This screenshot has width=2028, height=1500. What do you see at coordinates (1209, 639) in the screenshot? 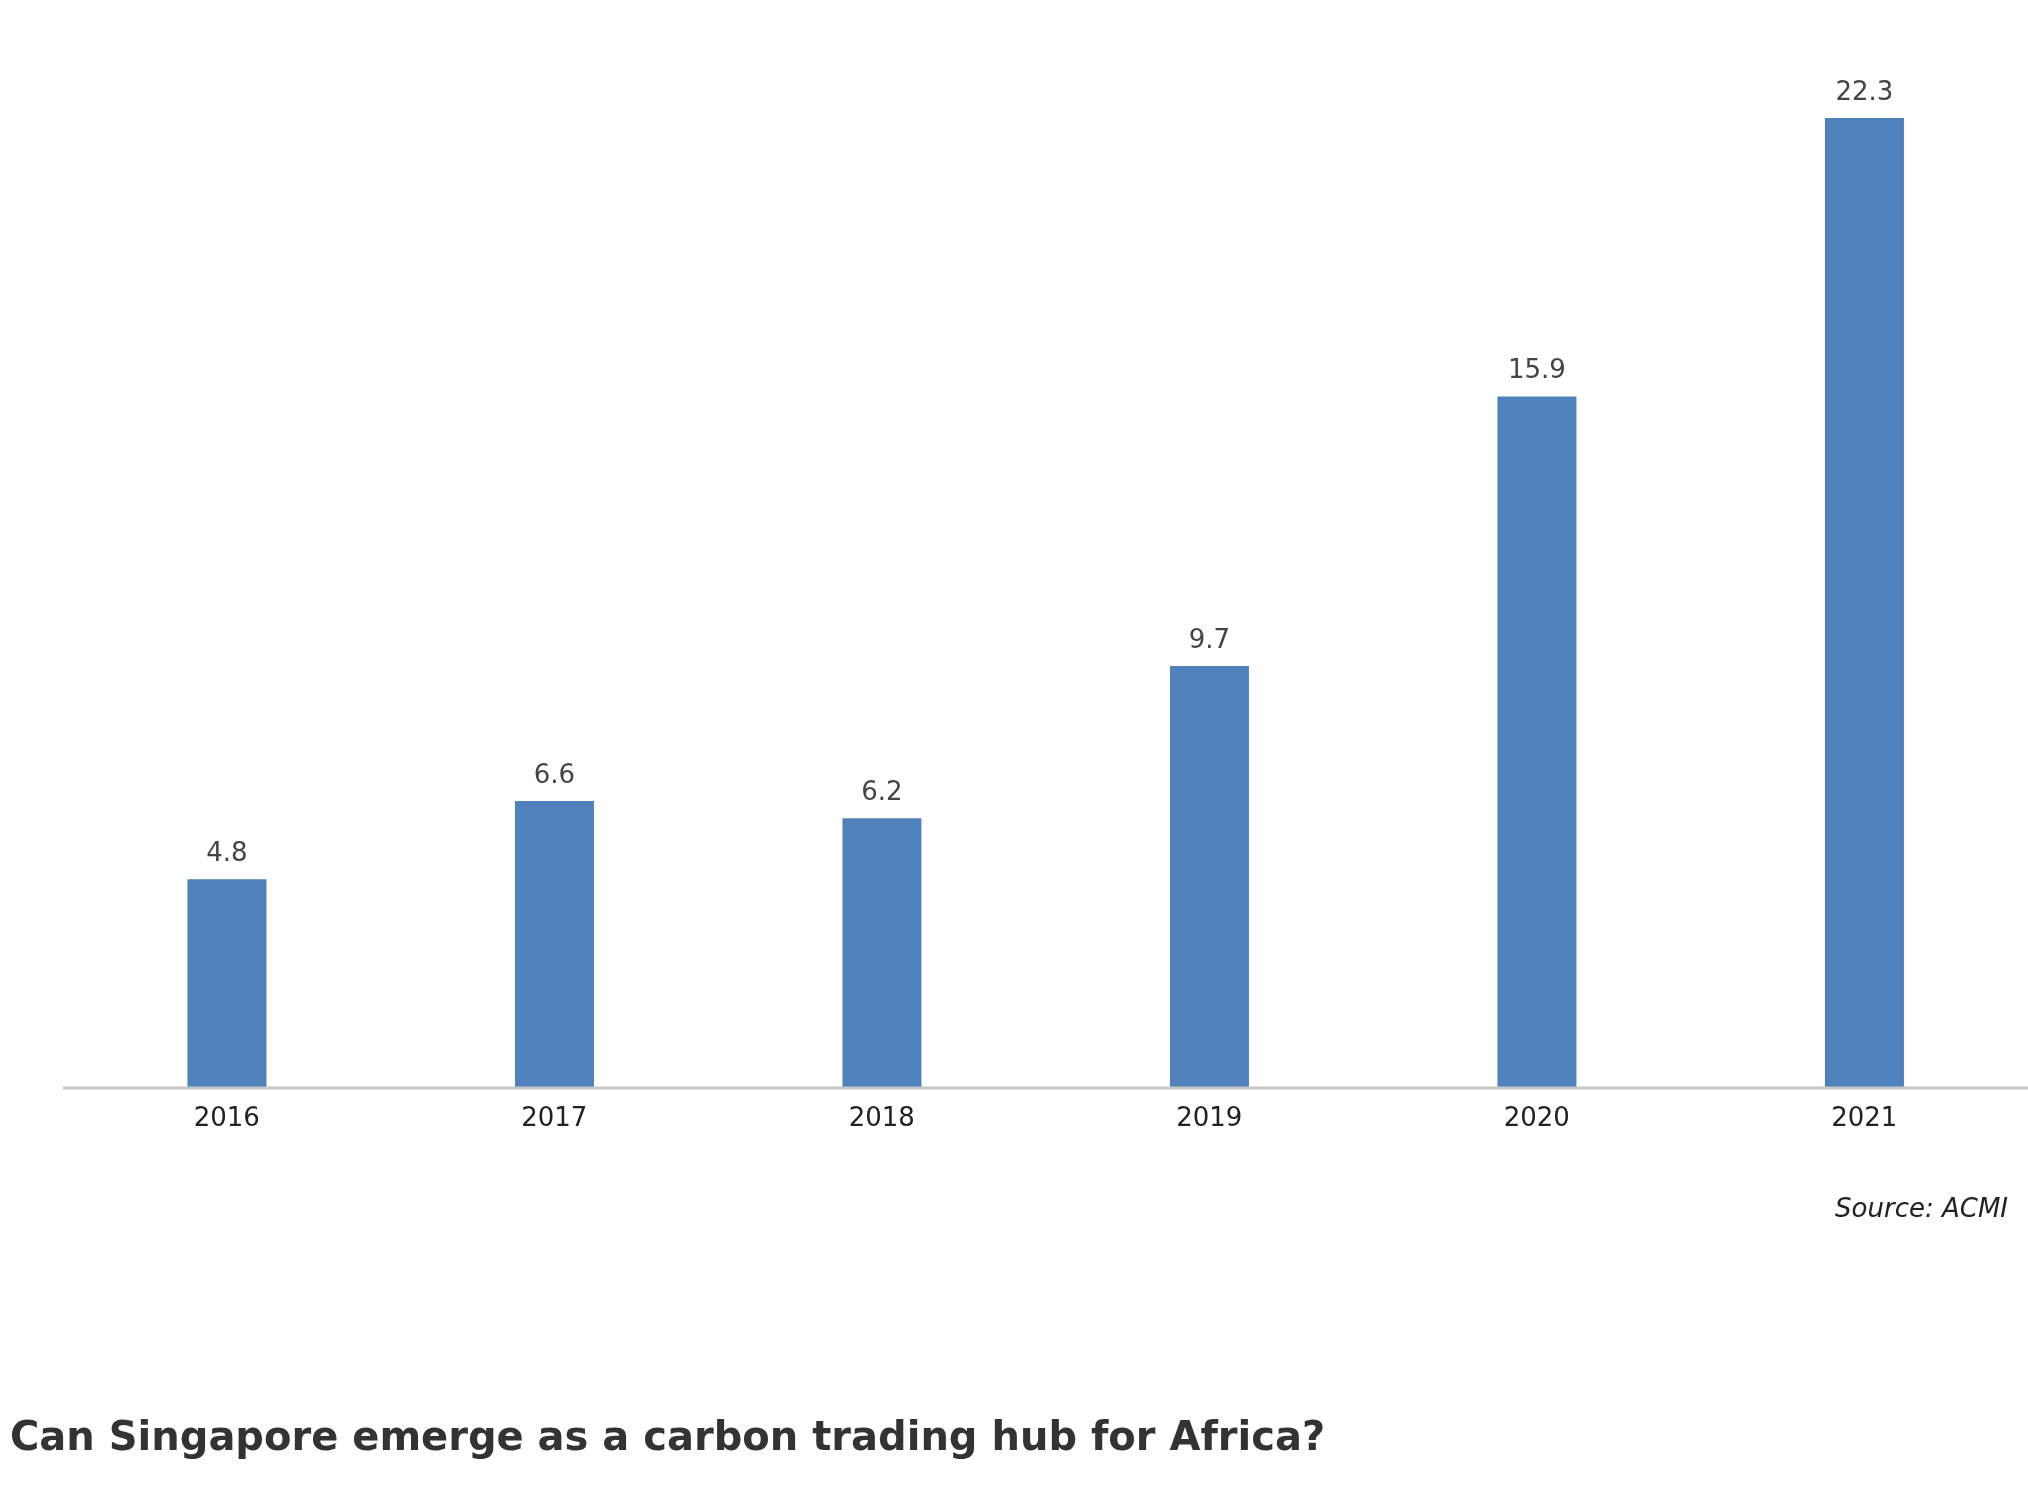
I see `data-label: 9.7` at bounding box center [1209, 639].